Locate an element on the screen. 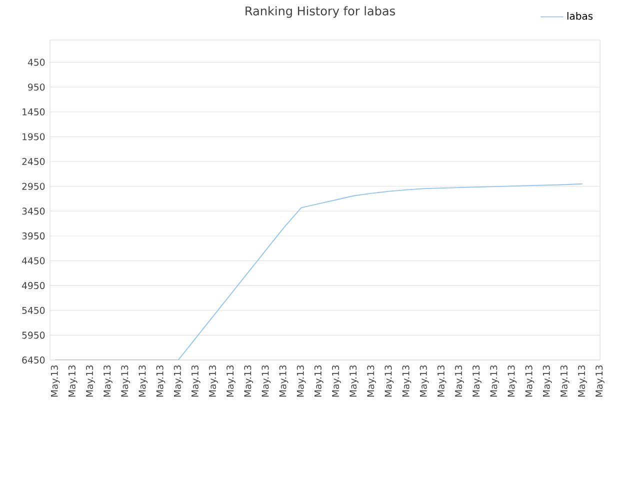 The image size is (640, 480). y-tick-label: 5950 is located at coordinates (33, 335).